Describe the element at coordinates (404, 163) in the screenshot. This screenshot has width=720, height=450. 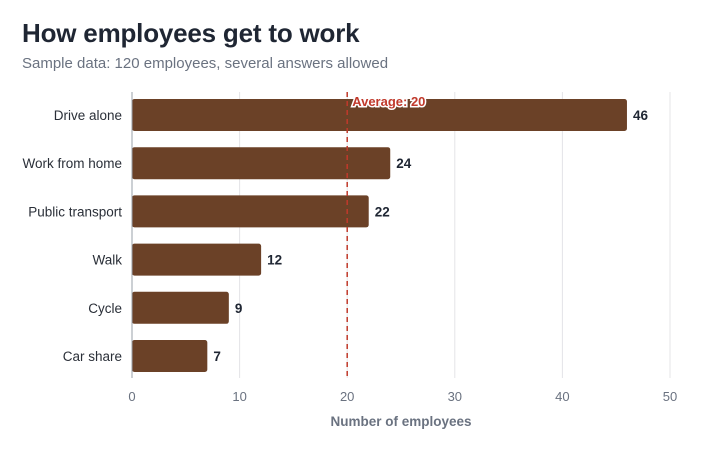
I see `value-label-work-from-home: 24` at that location.